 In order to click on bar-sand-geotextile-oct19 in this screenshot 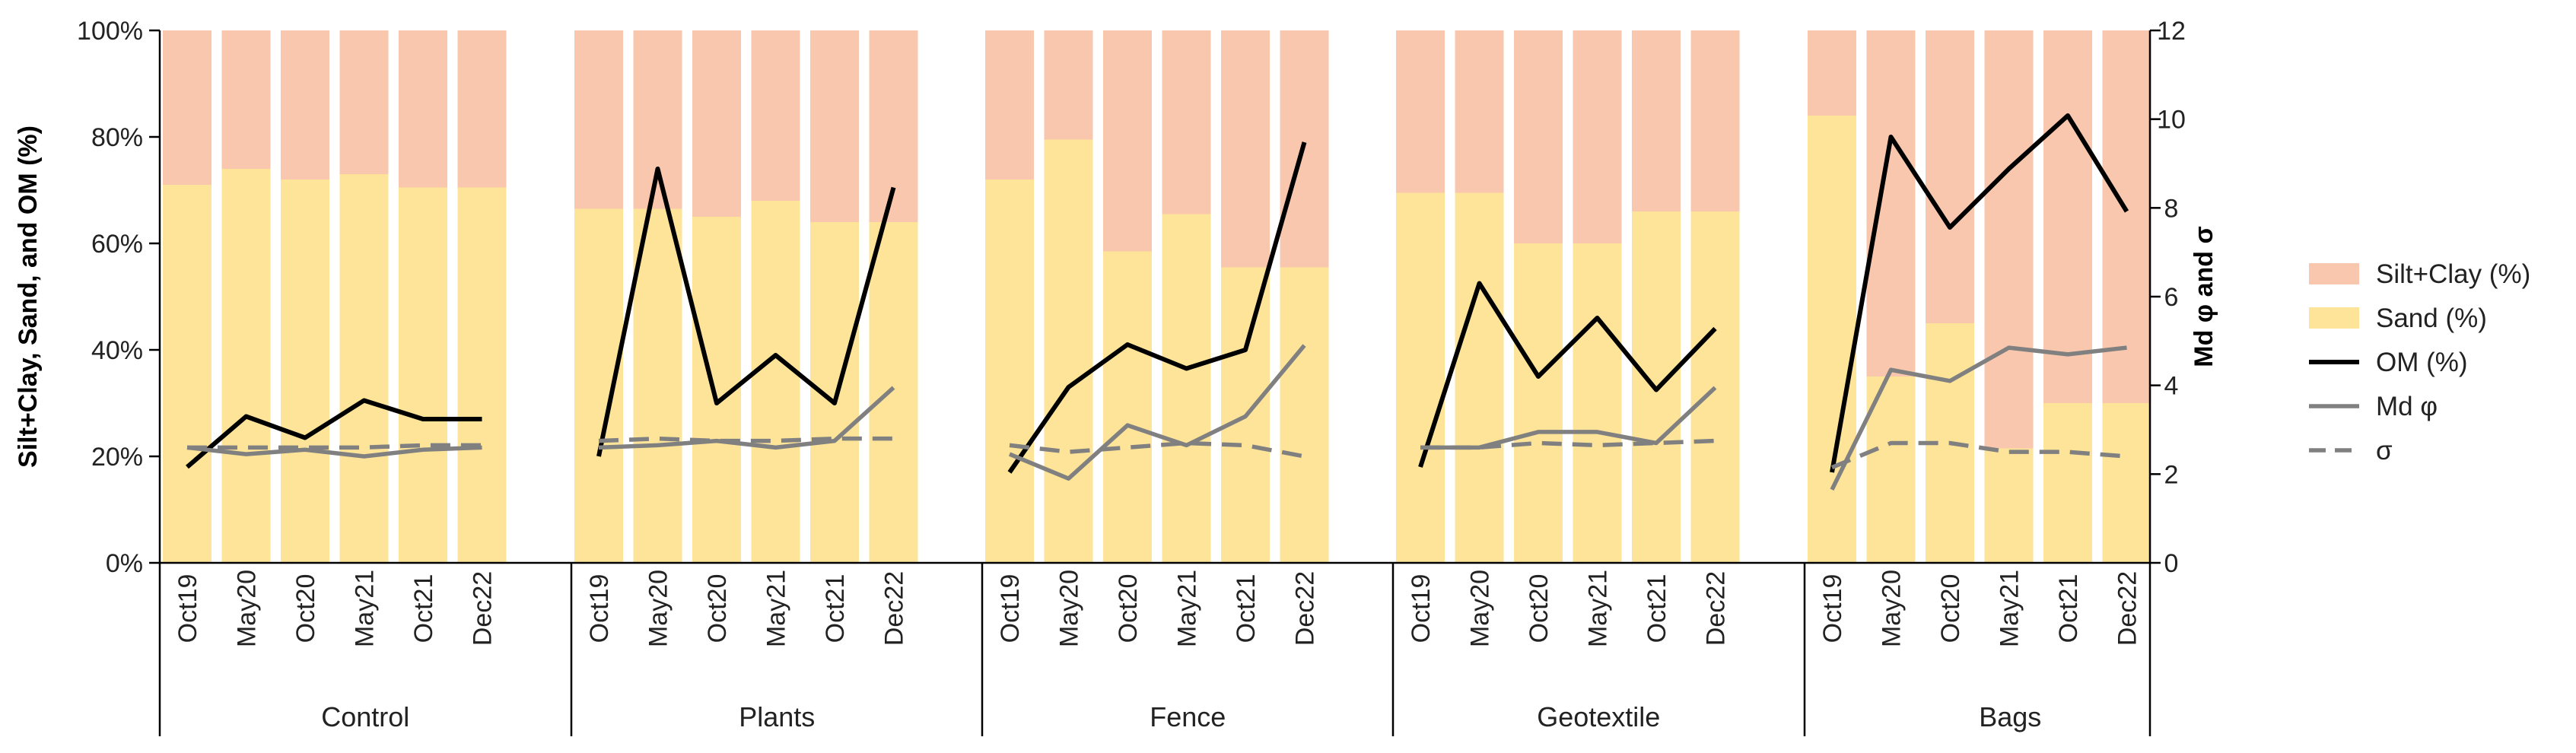, I will do `click(1420, 377)`.